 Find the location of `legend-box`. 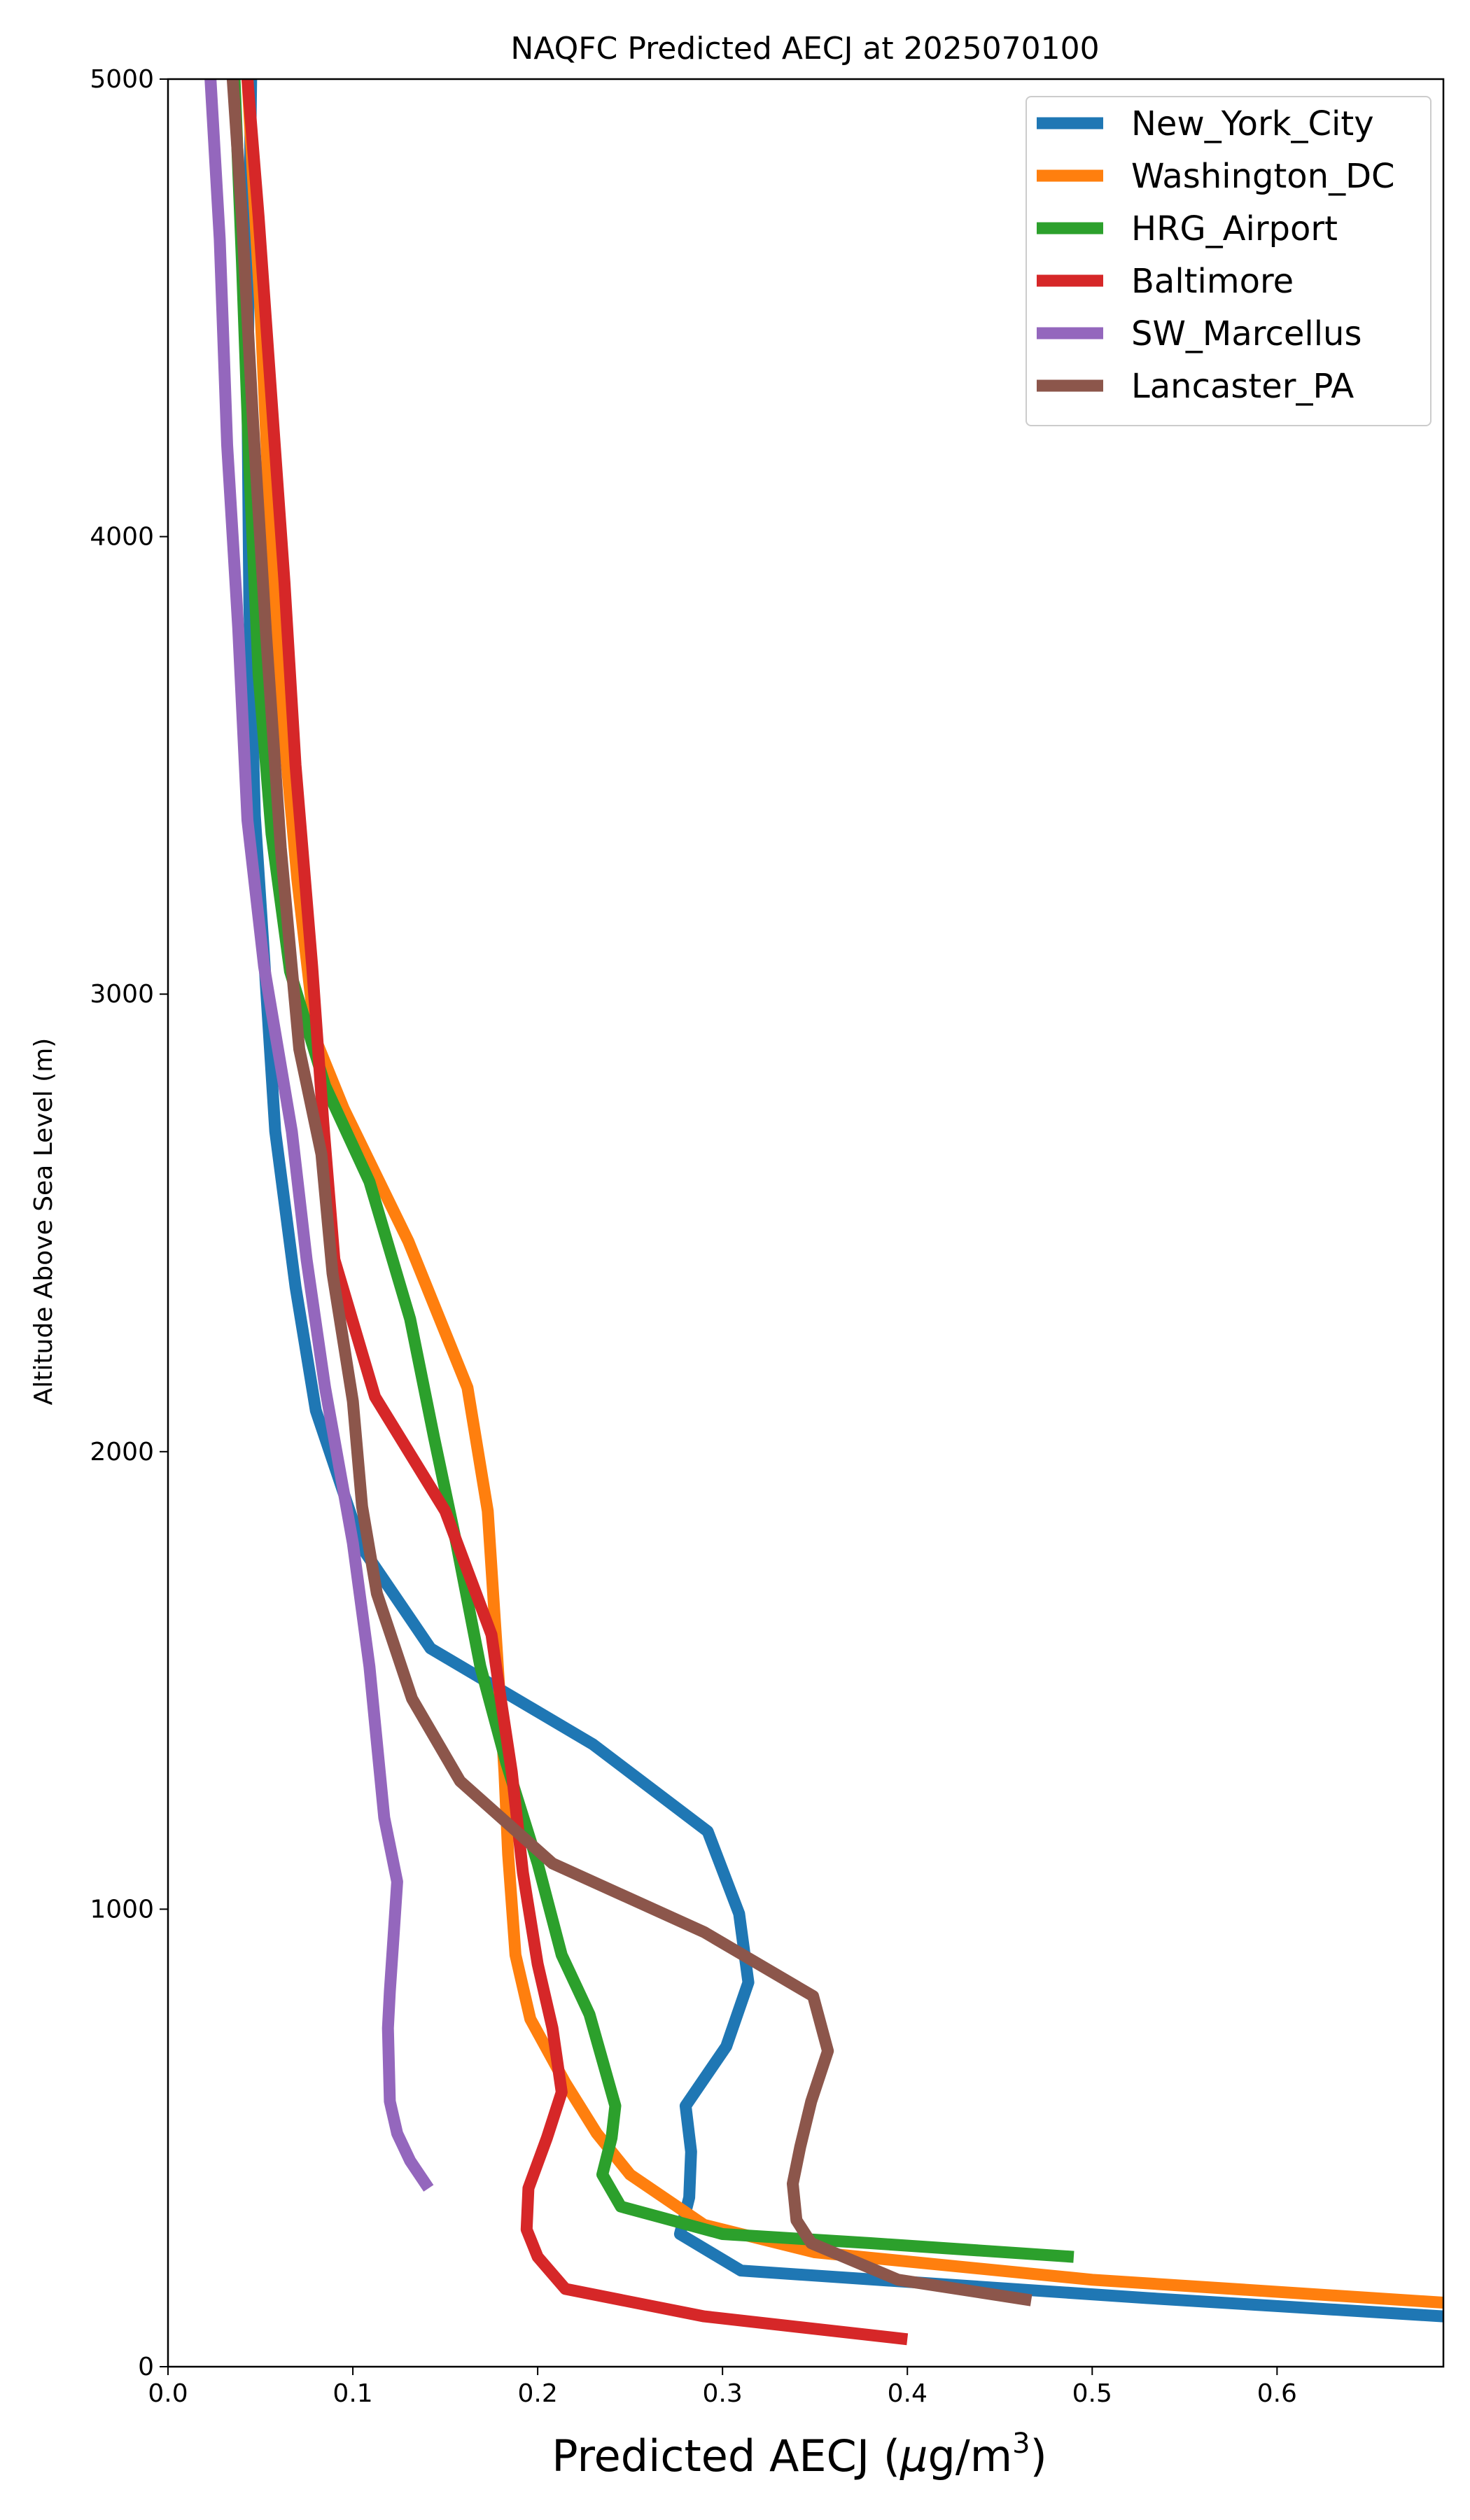

legend-box is located at coordinates (1229, 261).